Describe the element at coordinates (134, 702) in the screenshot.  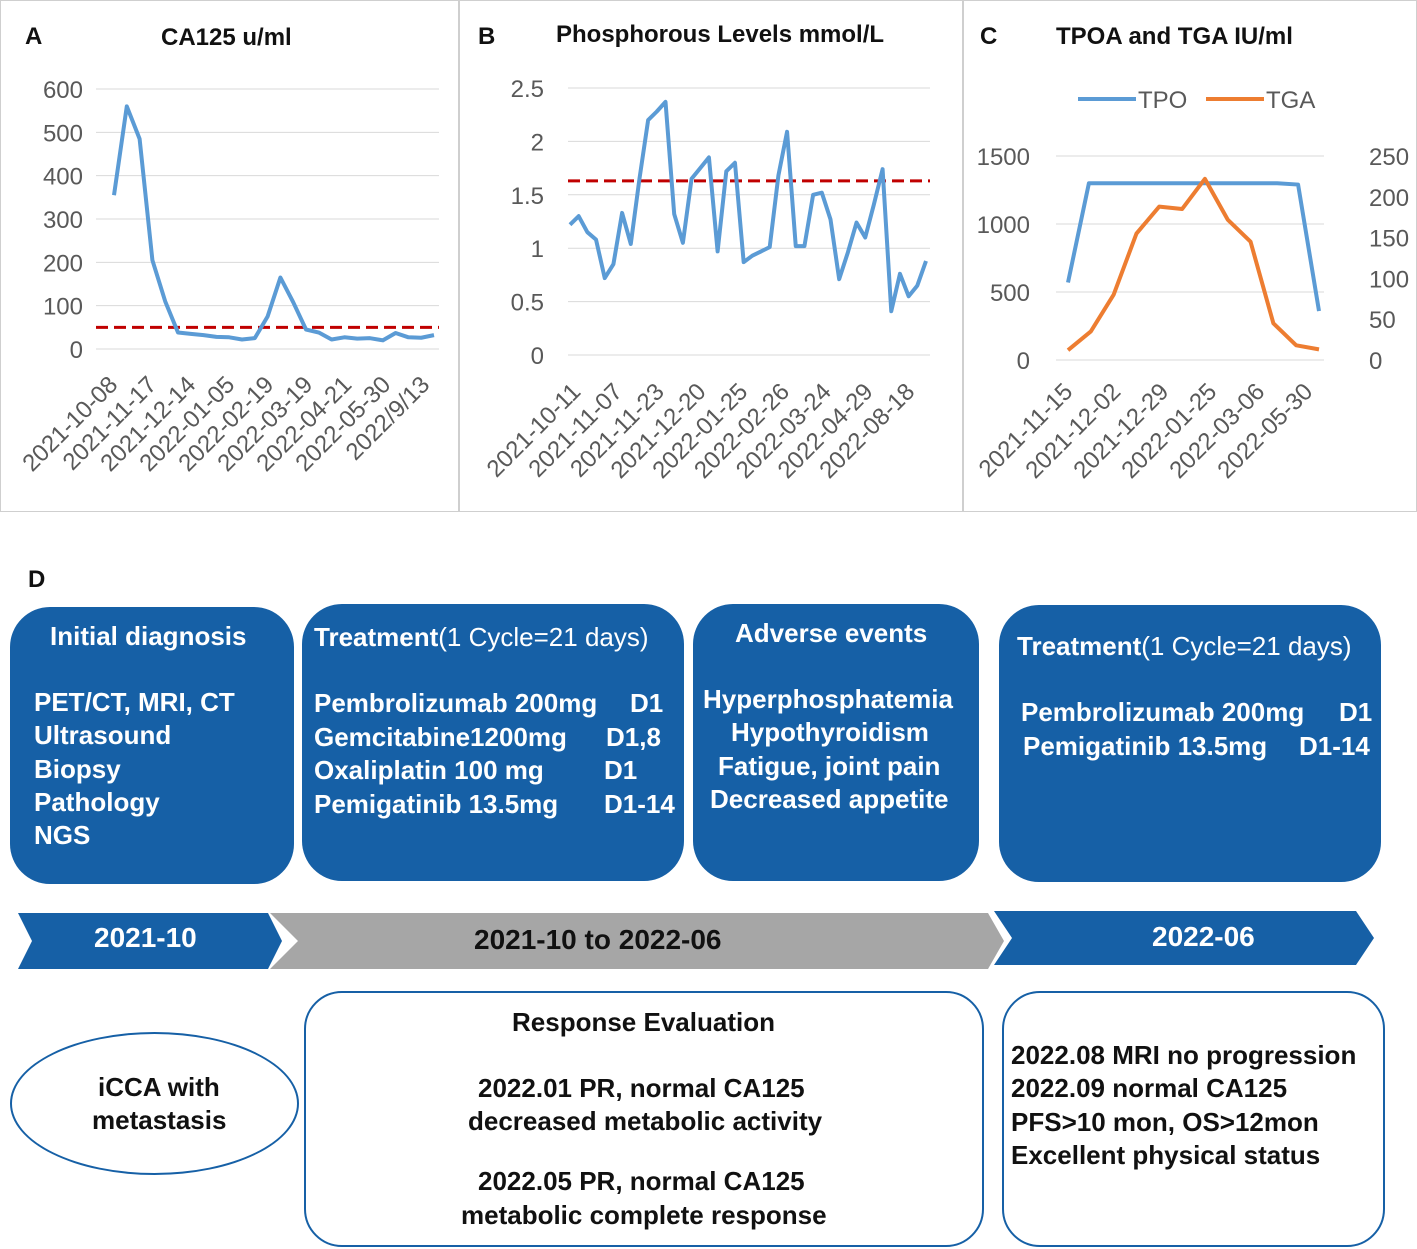
I see `diagnosis-item: PET/CT, MRI, CT` at that location.